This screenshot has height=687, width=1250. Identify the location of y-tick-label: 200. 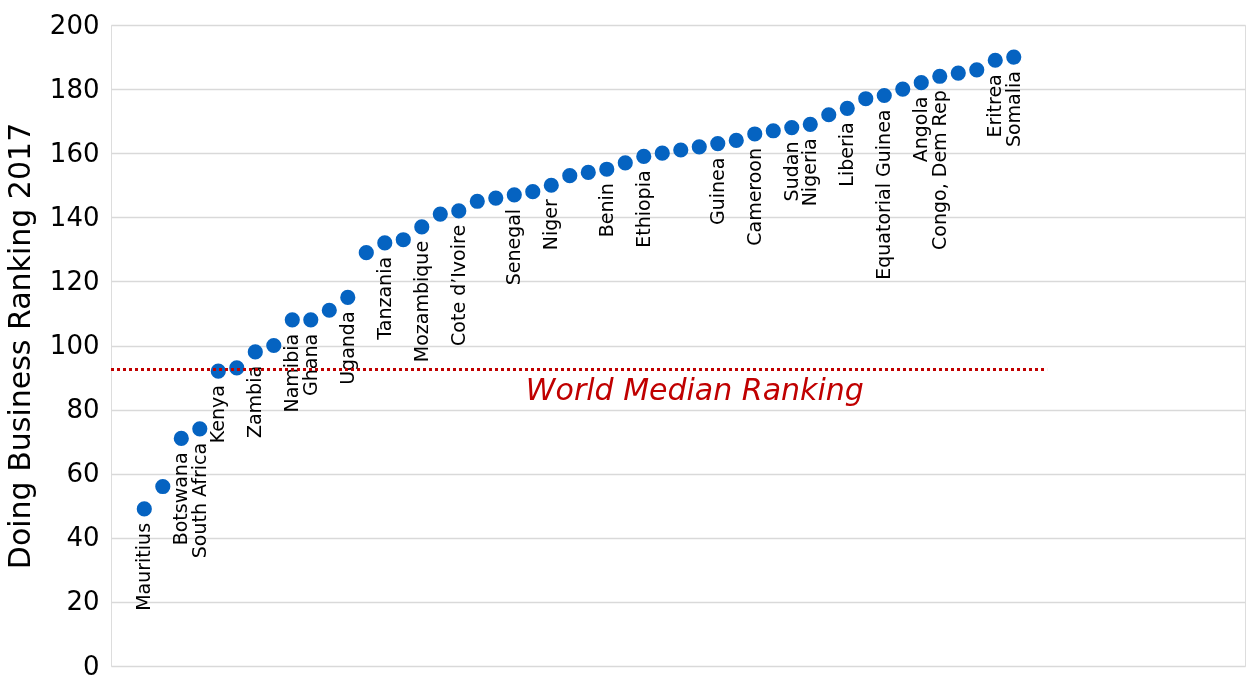
(74, 24).